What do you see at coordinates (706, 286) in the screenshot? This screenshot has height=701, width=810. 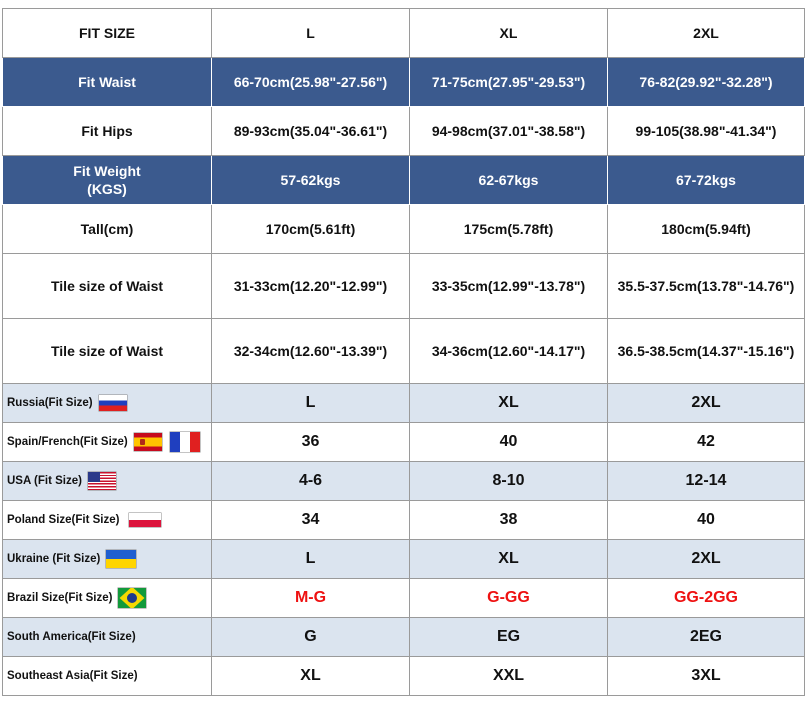 I see `tile-waist-1-2xl: 35.5-37.5cm(13.78"-14.76")` at bounding box center [706, 286].